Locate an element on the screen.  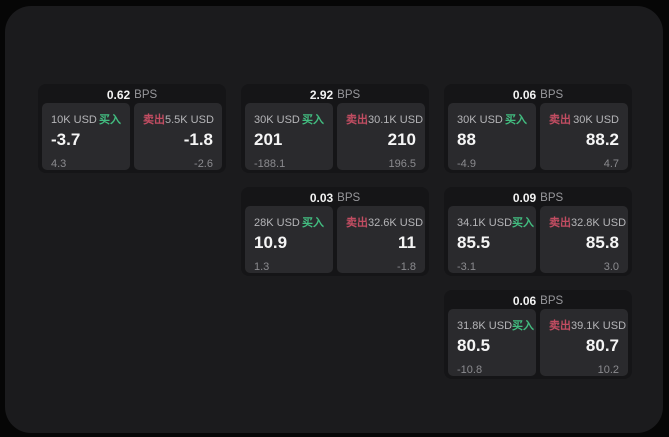
buy-panel: 30K USD 买入 88 -4.9 is located at coordinates (492, 136).